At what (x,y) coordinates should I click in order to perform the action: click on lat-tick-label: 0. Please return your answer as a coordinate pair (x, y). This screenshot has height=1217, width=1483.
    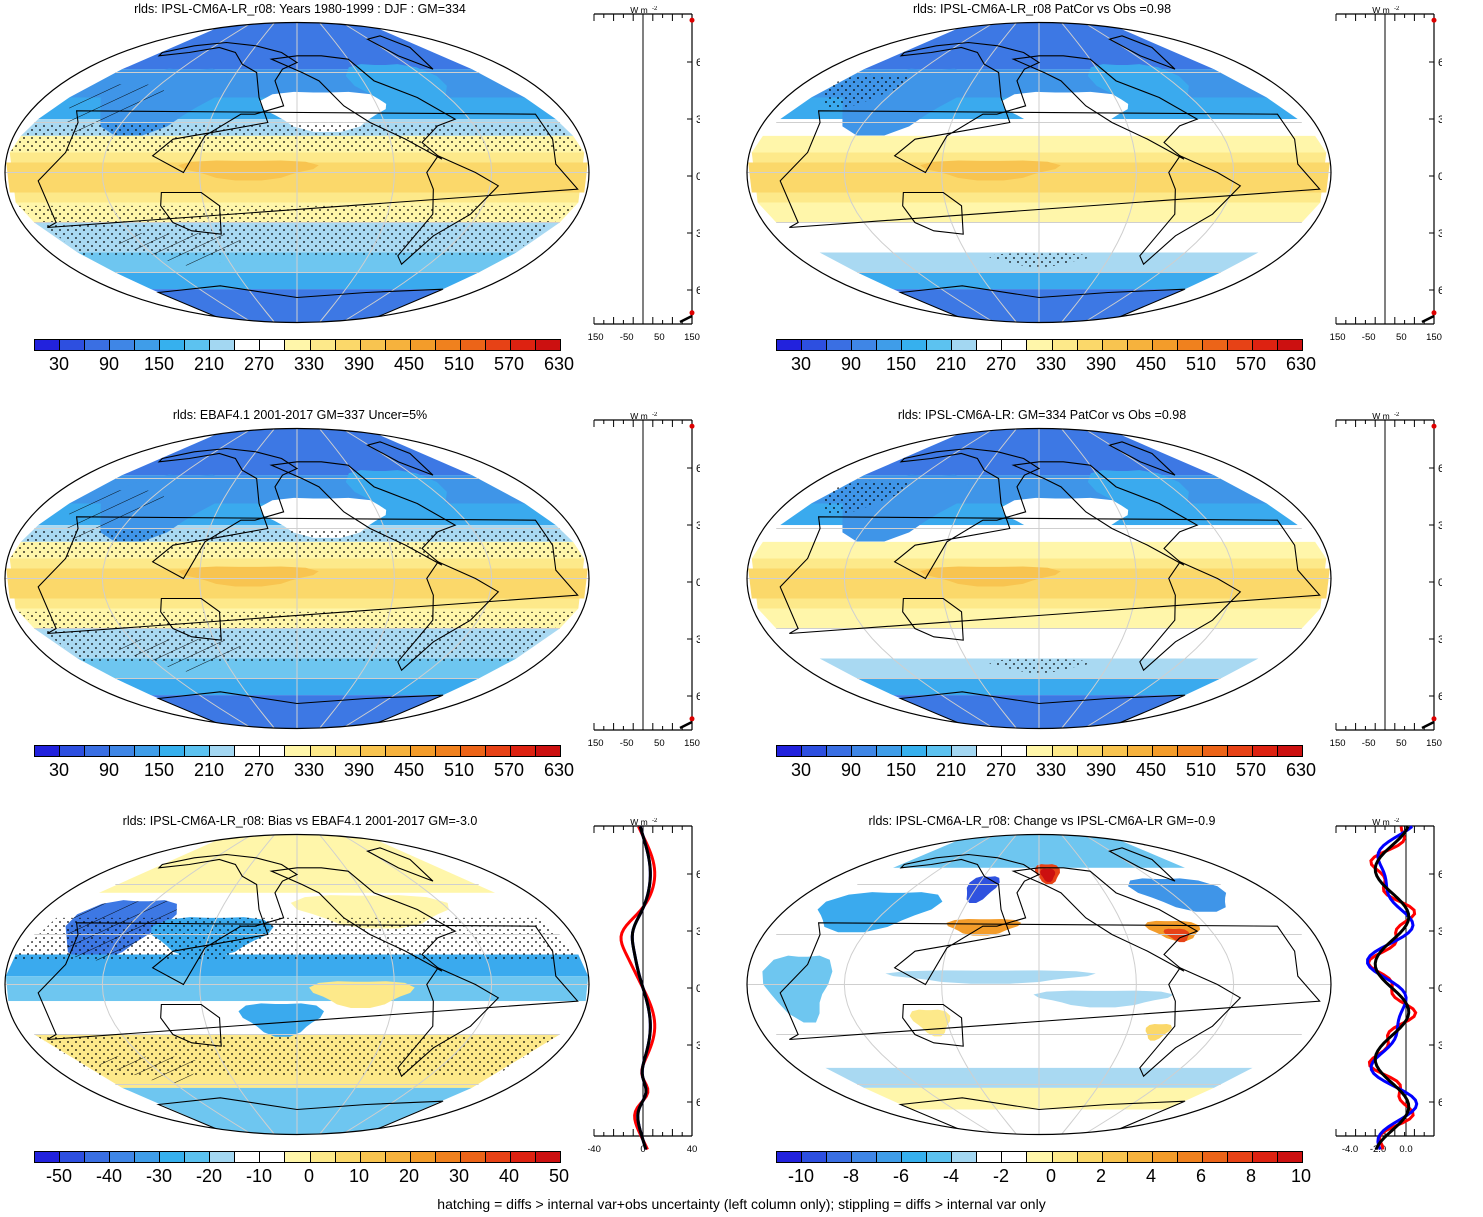
    Looking at the image, I should click on (698, 583).